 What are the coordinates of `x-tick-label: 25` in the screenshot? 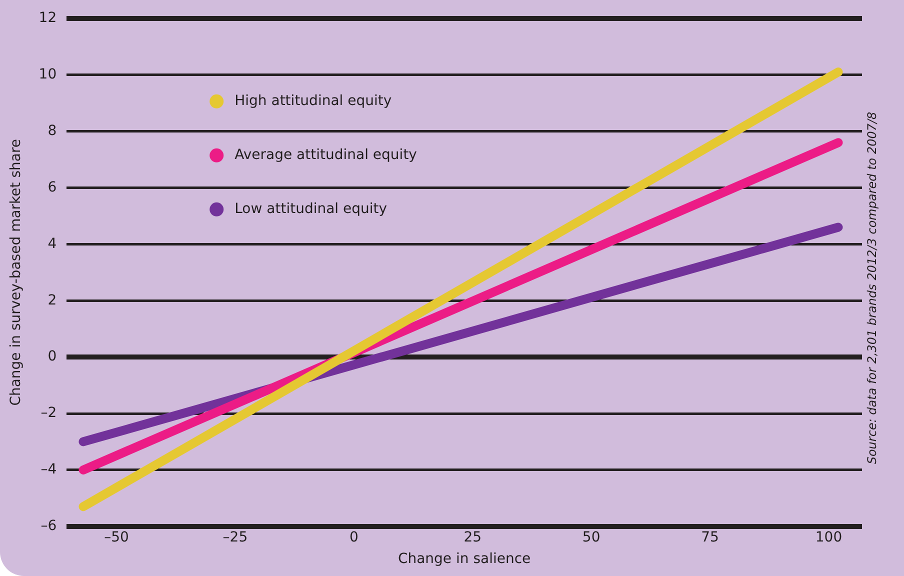 It's located at (473, 537).